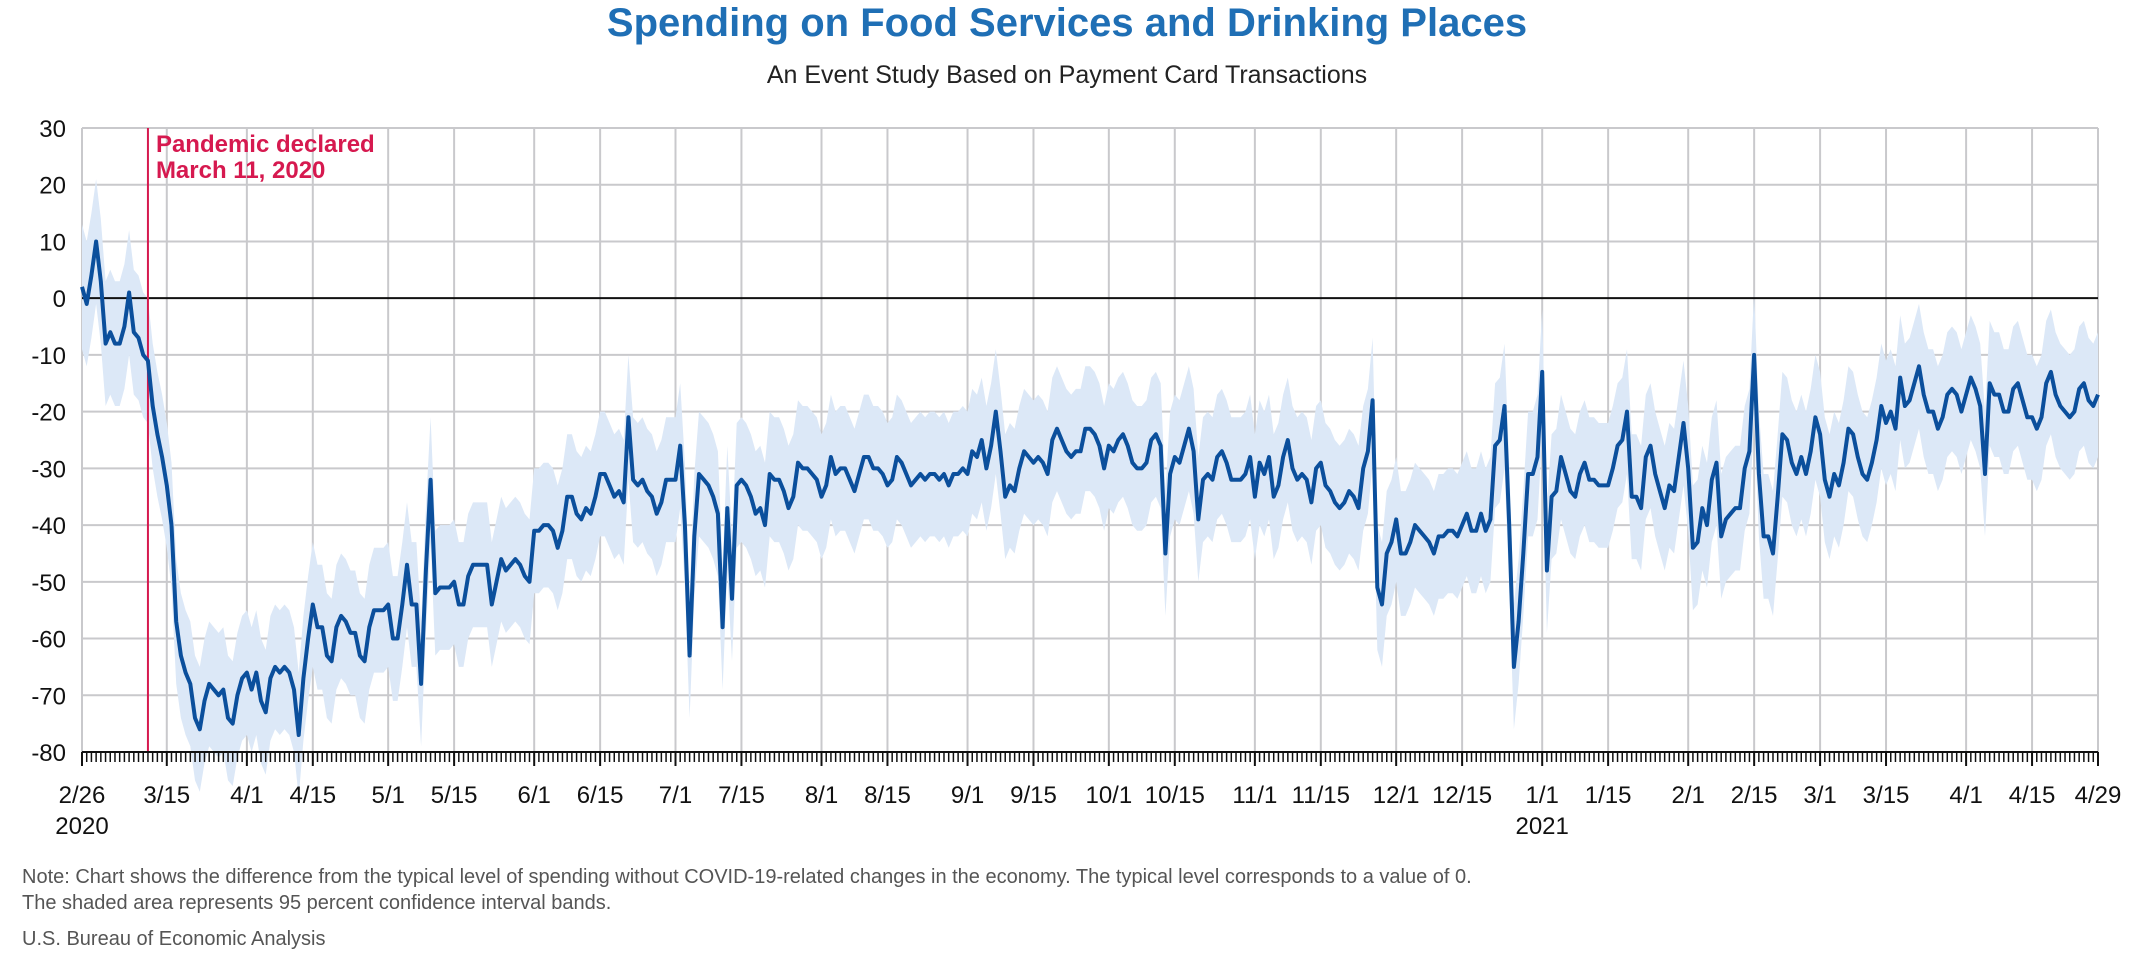 This screenshot has height=959, width=2134. I want to click on y-tick-label: 30, so click(52, 129).